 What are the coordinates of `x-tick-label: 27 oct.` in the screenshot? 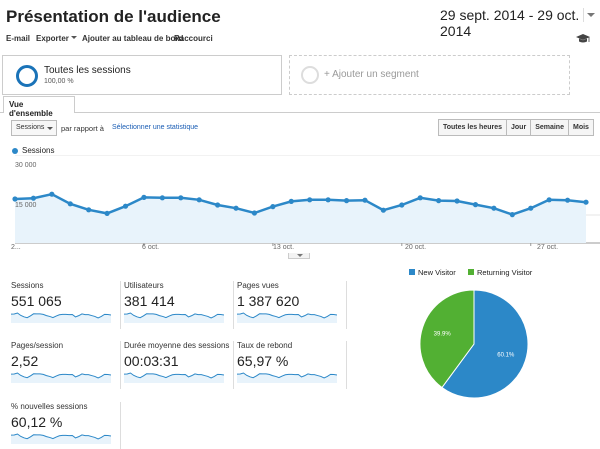 It's located at (548, 247).